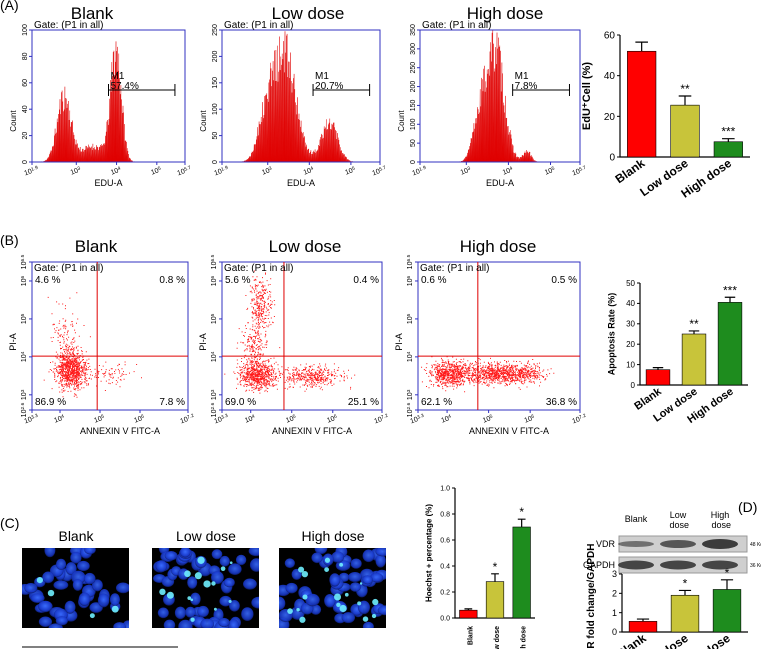 This screenshot has height=649, width=761. I want to click on image-title: Blank, so click(76, 536).